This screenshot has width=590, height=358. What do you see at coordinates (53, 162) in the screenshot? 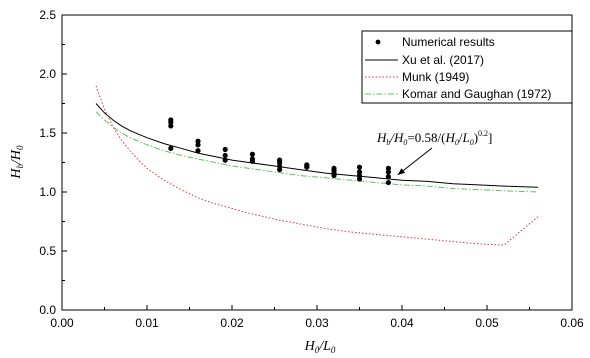
I see `y-axis: 0.0 0.5 1.0 1.5 2.0 2.5` at bounding box center [53, 162].